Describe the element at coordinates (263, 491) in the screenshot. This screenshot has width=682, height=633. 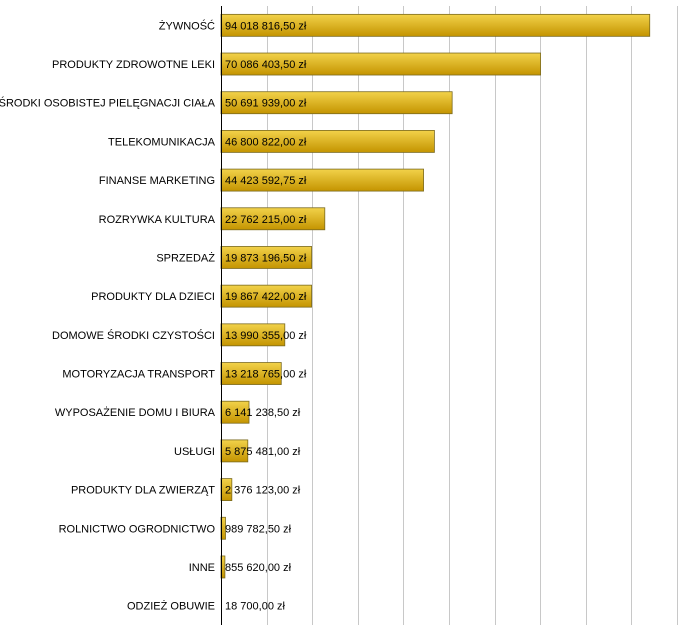
I see `data-label: 2 376 123,00 zł` at that location.